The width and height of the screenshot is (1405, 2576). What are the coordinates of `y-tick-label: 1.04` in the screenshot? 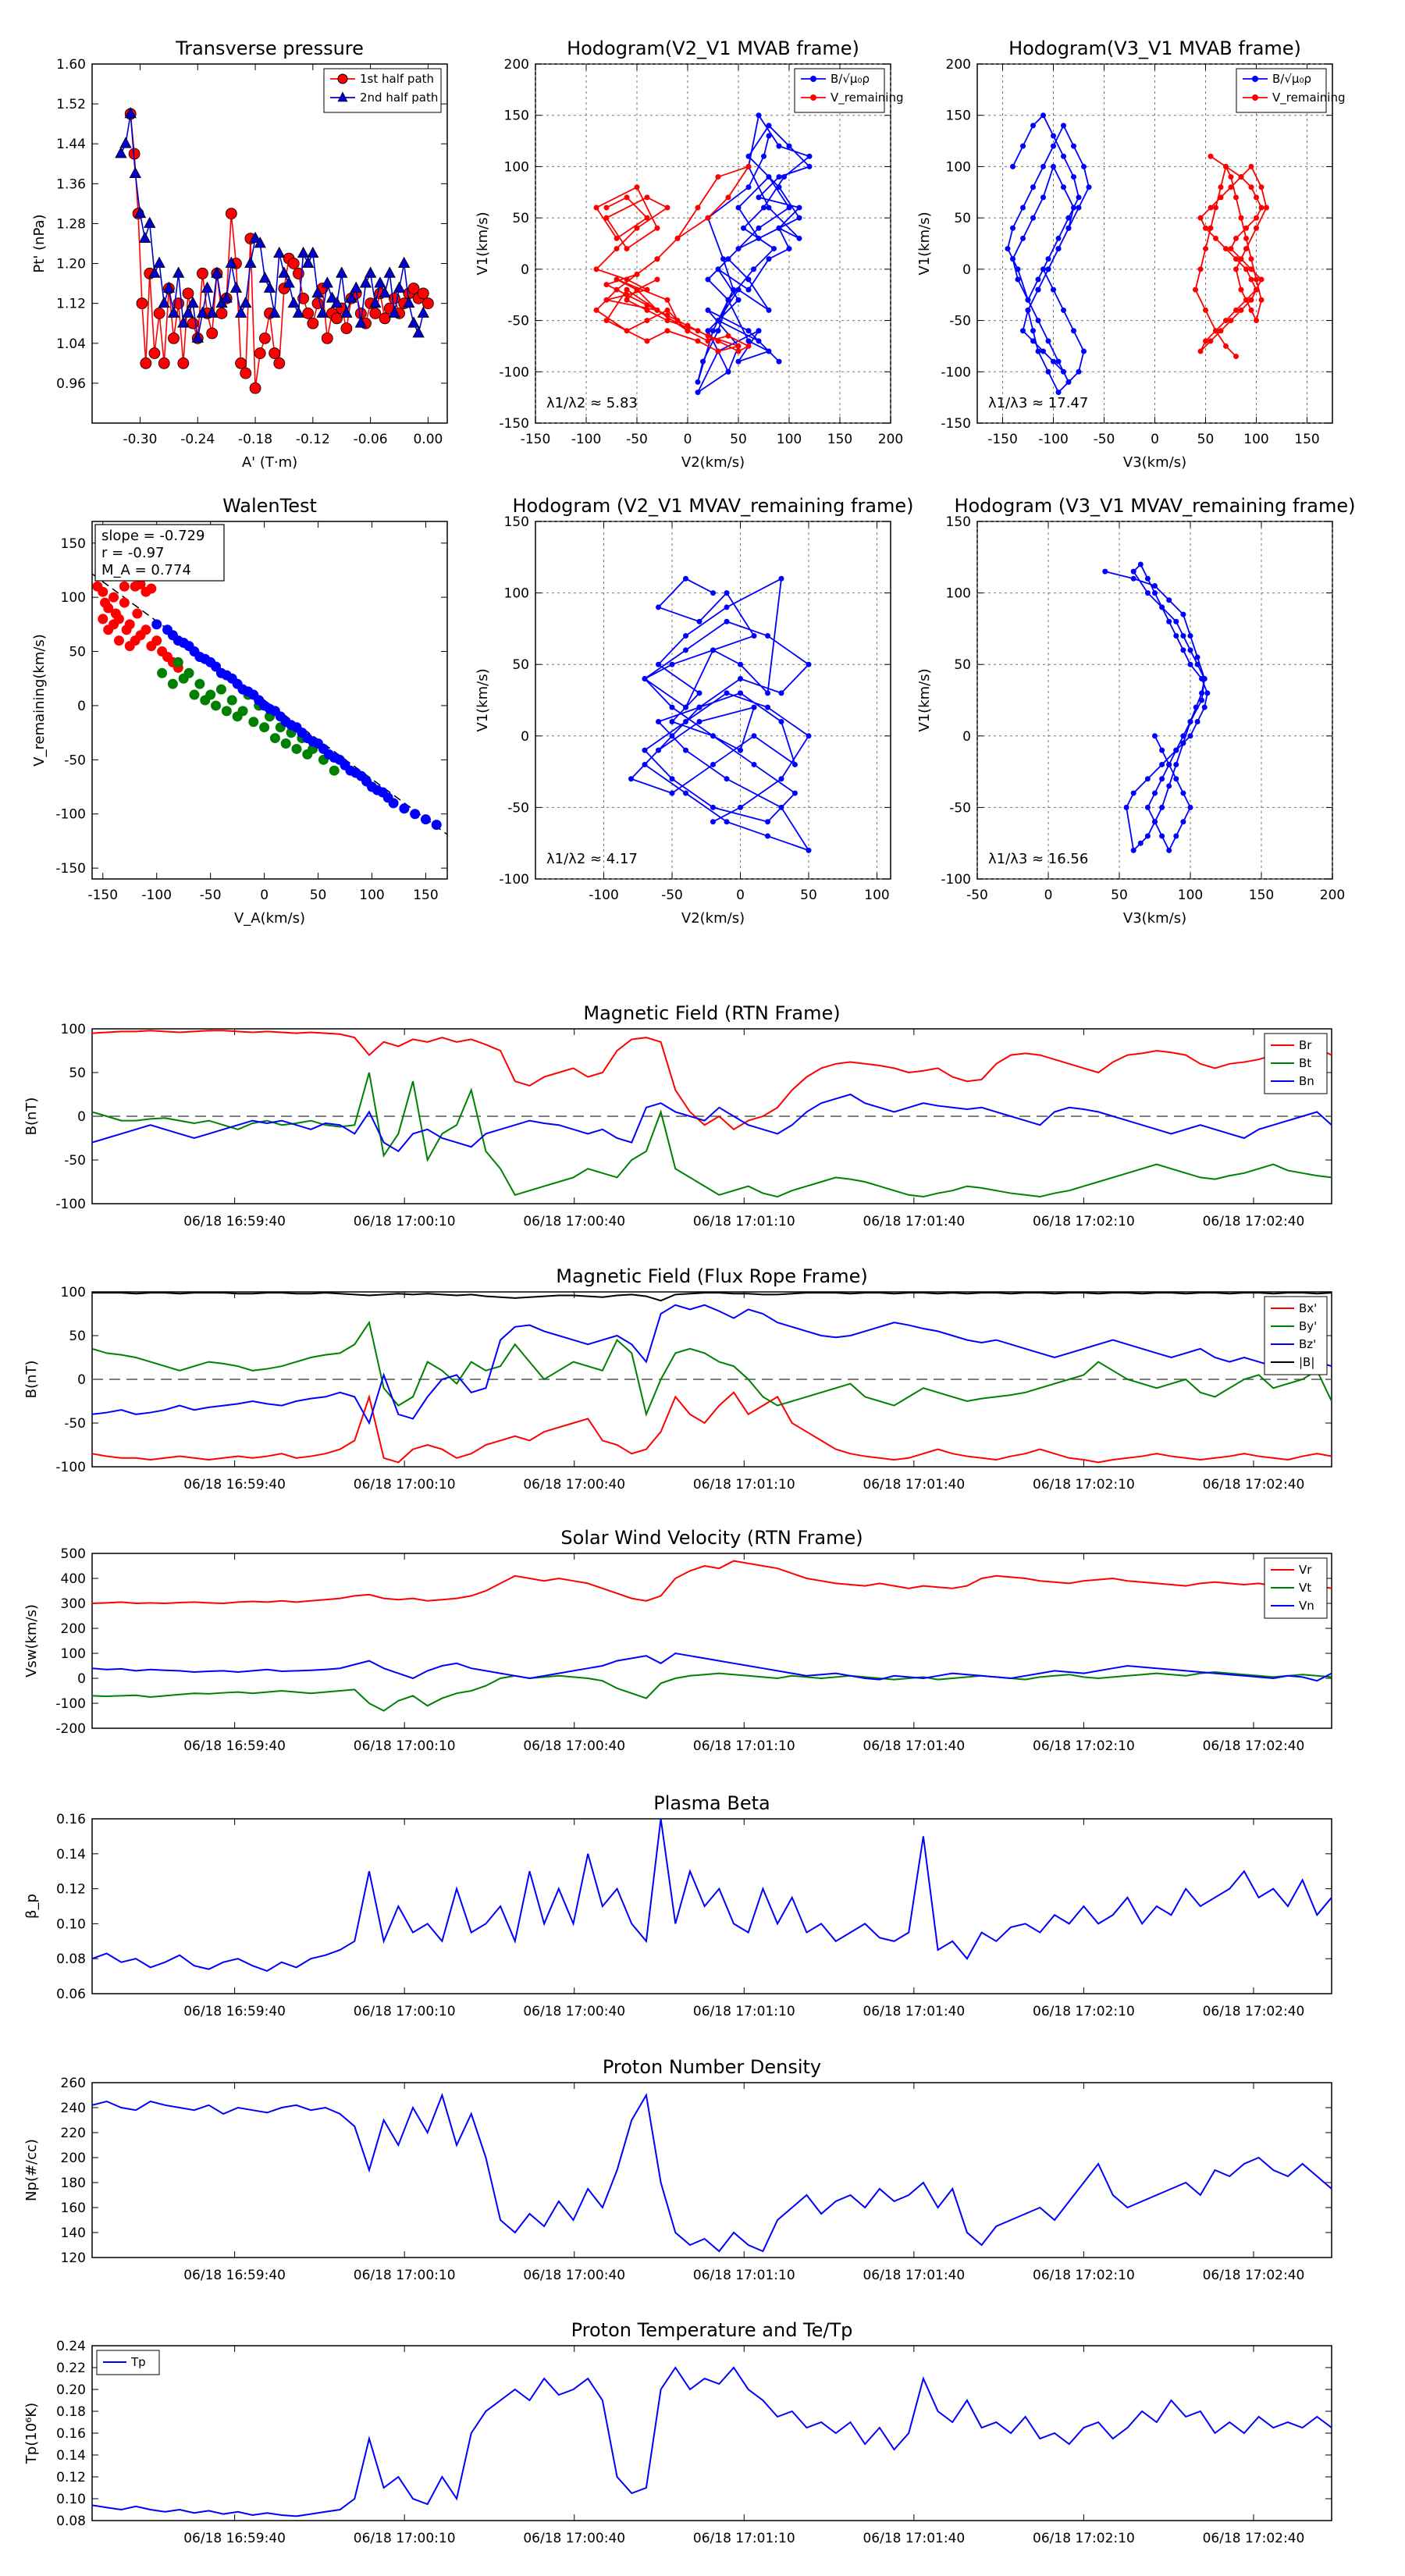 It's located at (71, 344).